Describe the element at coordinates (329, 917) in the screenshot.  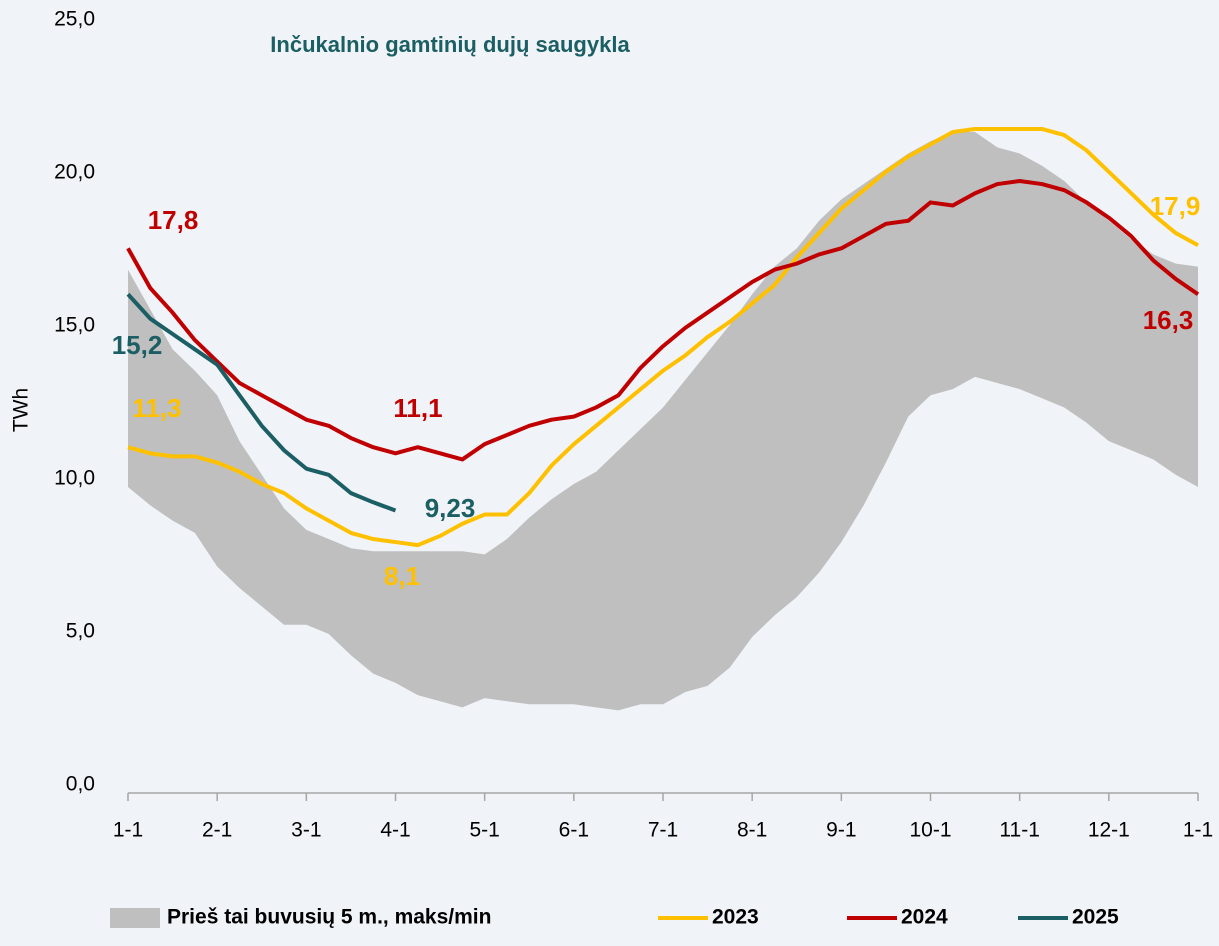
I see `legend-label: Prieš tai buvusių 5 m., maks/min` at that location.